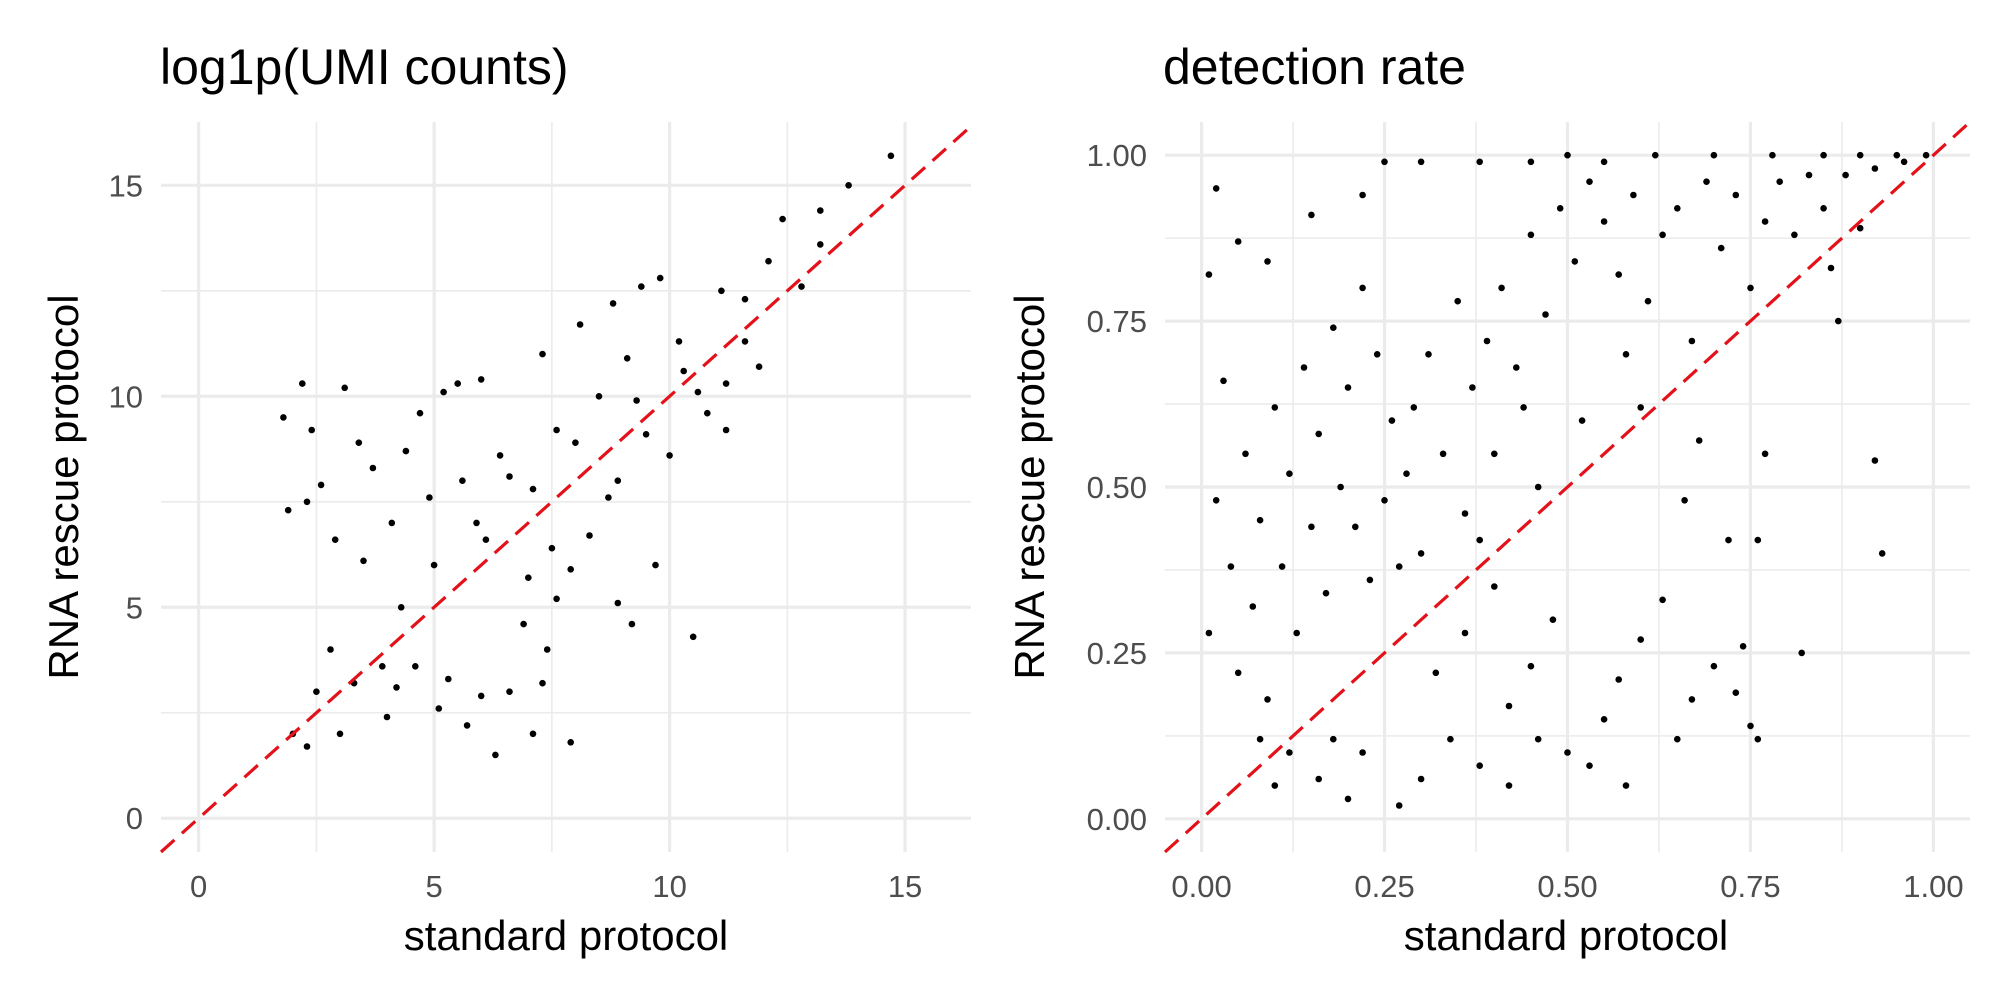 Image resolution: width=2000 pixels, height=1000 pixels. Describe the element at coordinates (1117, 487) in the screenshot. I see `y-tick-label: 0.50` at that location.